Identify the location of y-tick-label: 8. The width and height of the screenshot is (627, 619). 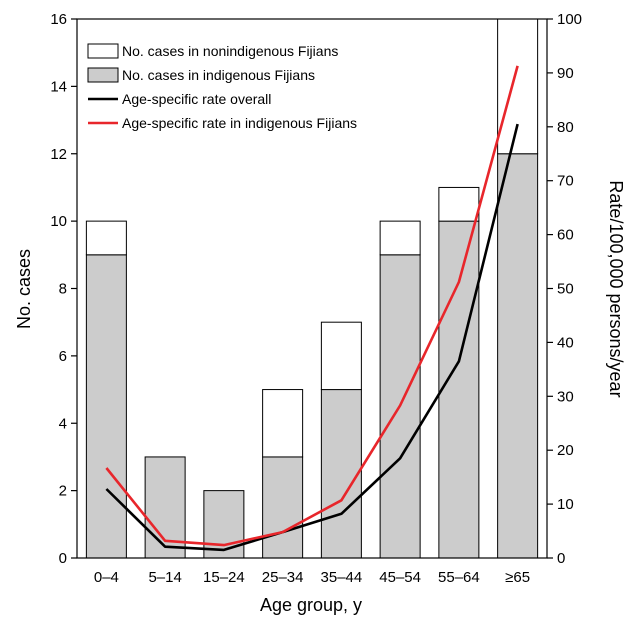
(63, 289).